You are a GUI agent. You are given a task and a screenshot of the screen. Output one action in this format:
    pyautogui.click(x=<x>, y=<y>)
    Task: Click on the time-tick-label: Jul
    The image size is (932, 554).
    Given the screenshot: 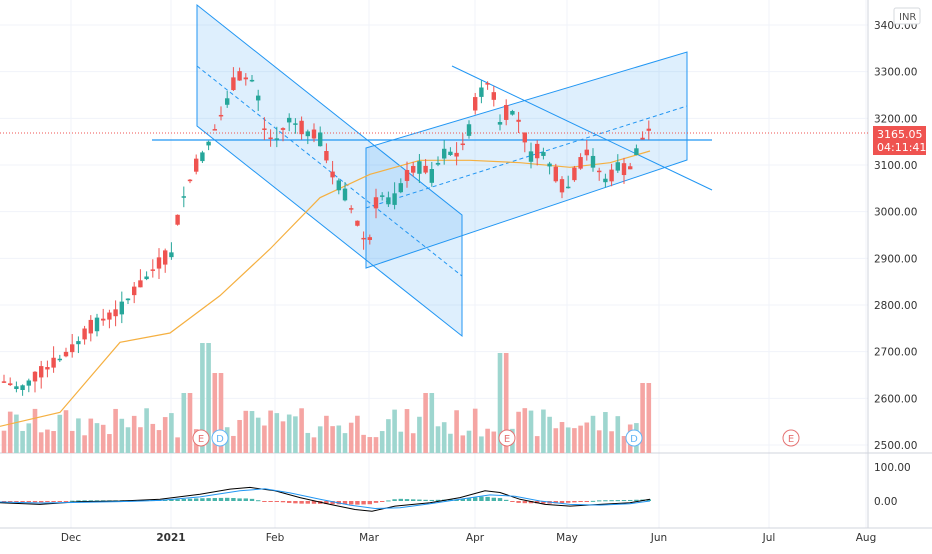 What is the action you would take?
    pyautogui.click(x=769, y=538)
    